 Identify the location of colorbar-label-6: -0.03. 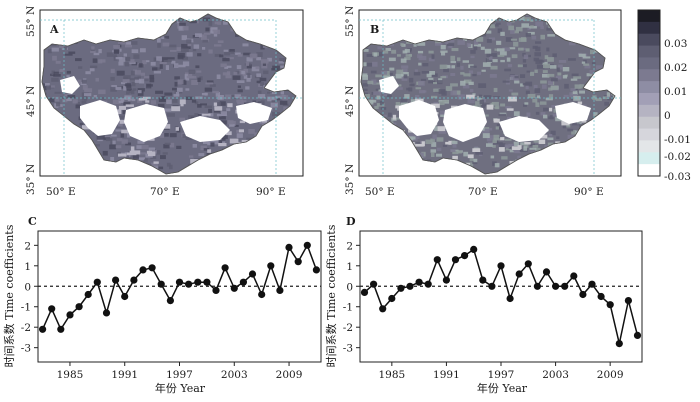
(677, 177).